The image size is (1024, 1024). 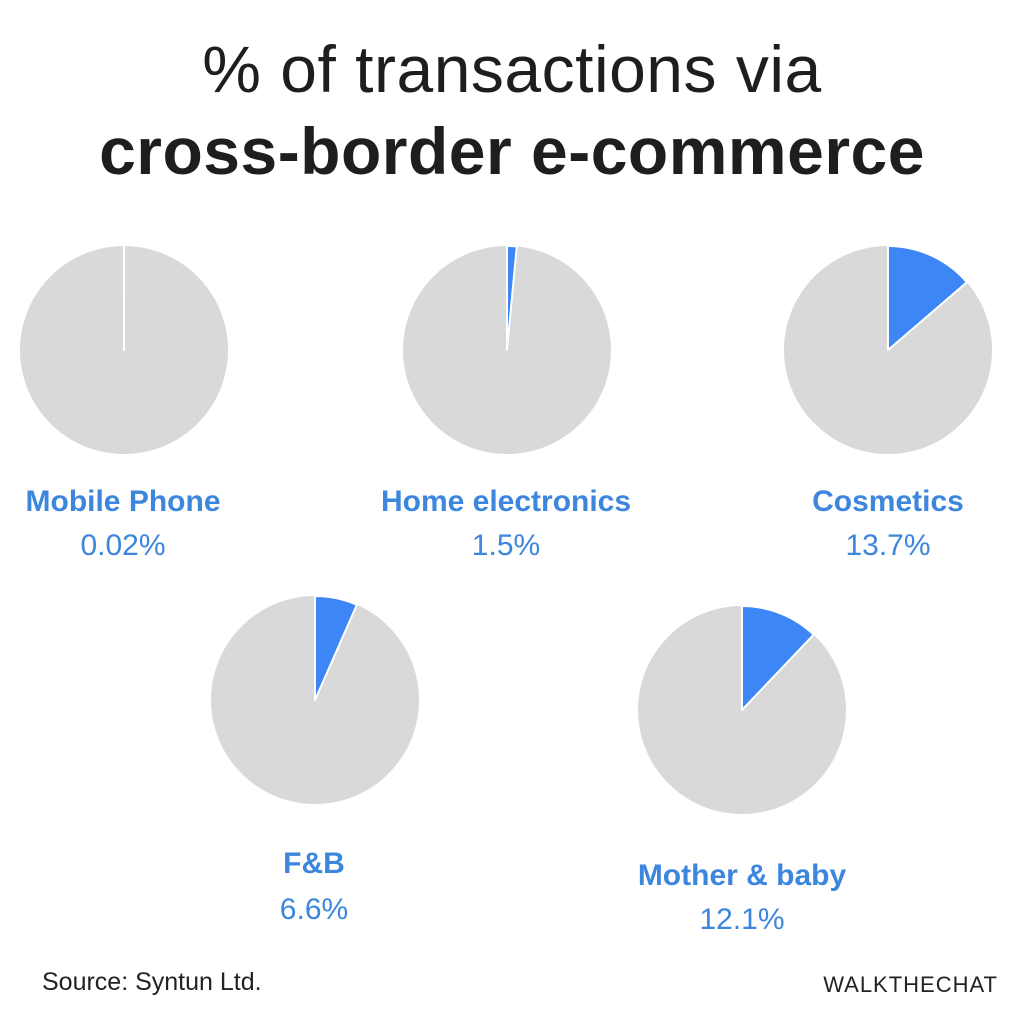 I want to click on pie-chart-cosmetics, so click(x=888, y=349).